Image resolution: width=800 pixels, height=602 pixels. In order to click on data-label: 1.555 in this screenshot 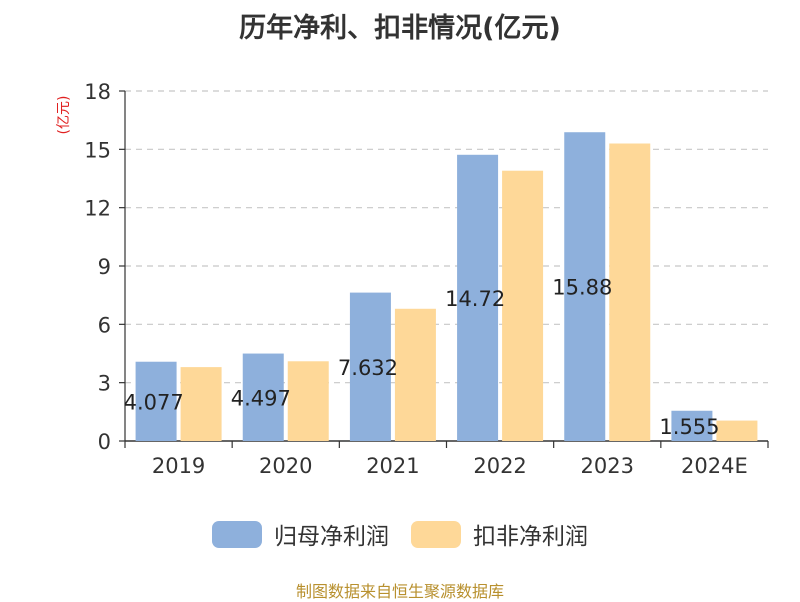, I will do `click(689, 427)`.